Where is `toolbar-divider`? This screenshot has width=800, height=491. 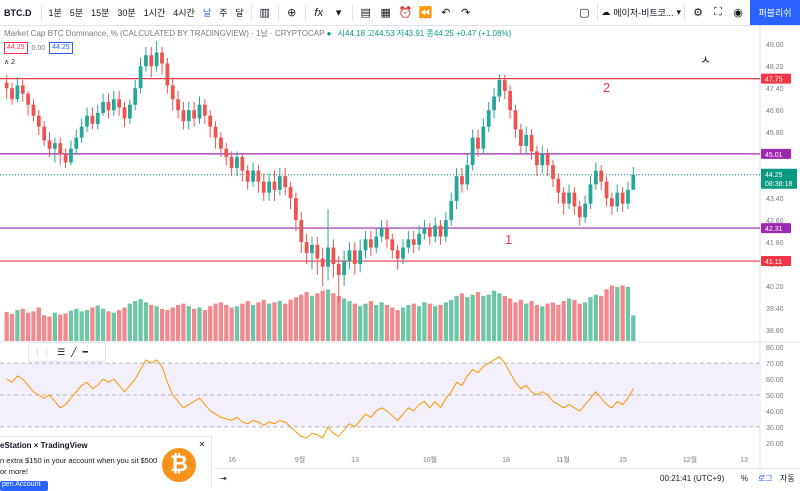 toolbar-divider is located at coordinates (305, 12).